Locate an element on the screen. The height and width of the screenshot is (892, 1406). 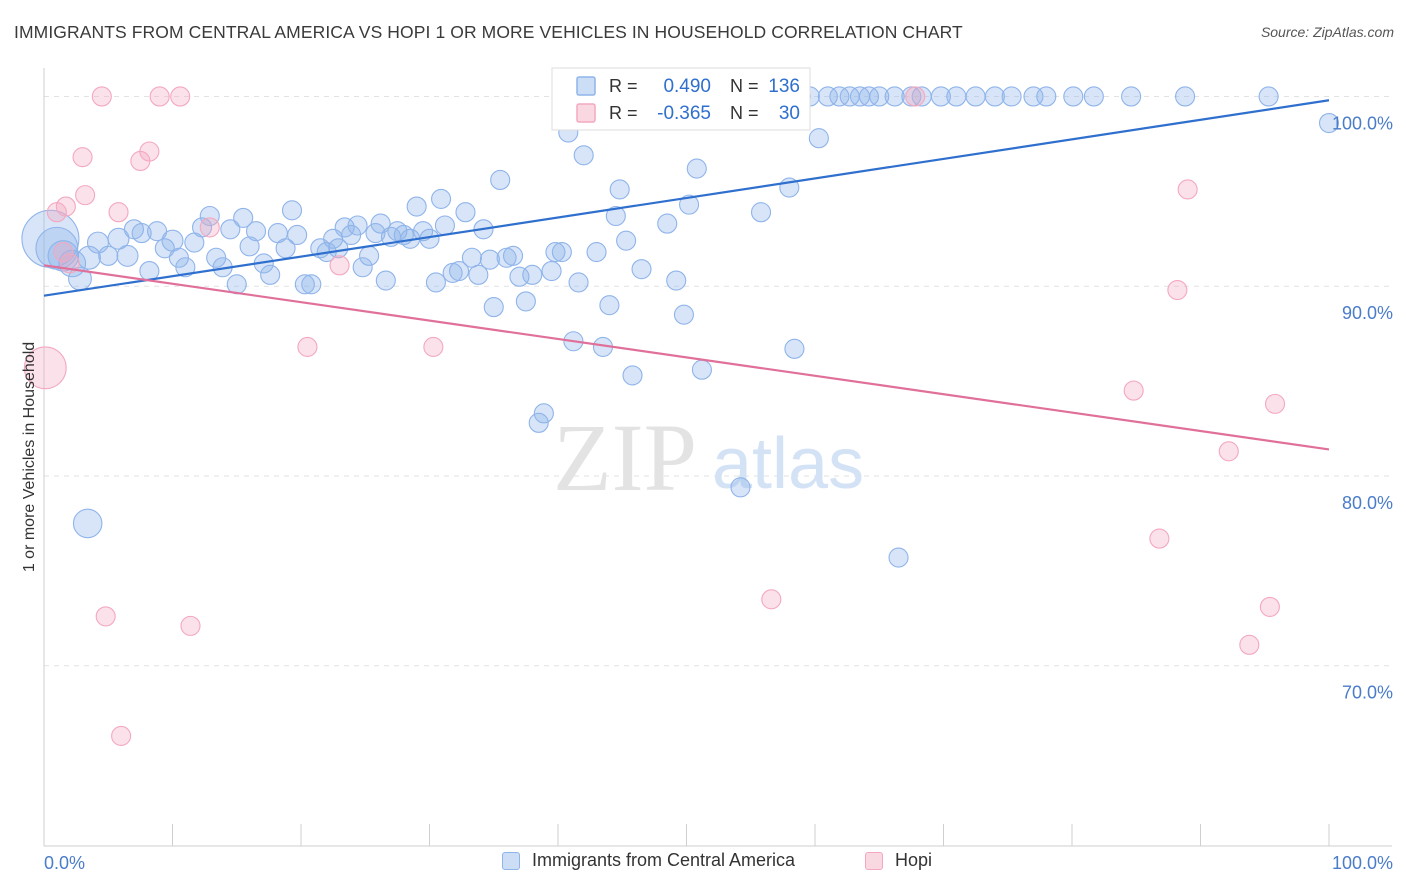
legend-swatch-hopi is located at coordinates (874, 860).